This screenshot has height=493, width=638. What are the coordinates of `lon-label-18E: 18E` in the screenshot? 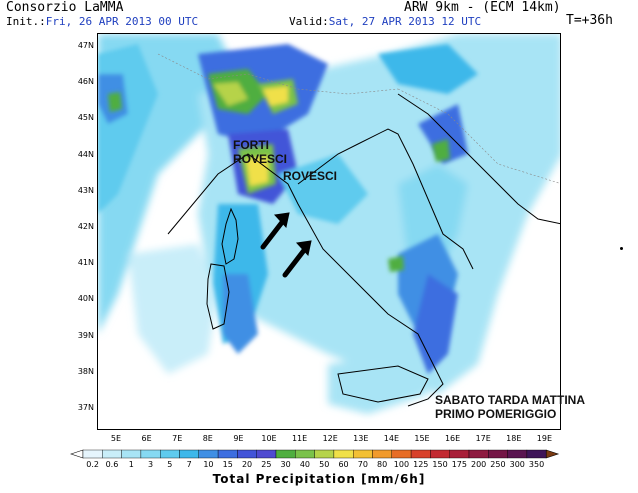 It's located at (514, 438).